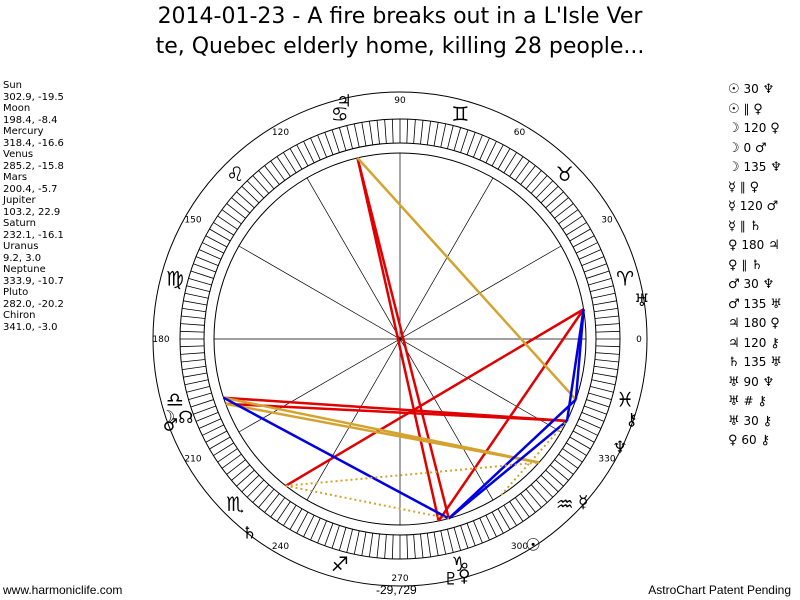 The width and height of the screenshot is (800, 600). I want to click on aspect-angle: 135, so click(755, 303).